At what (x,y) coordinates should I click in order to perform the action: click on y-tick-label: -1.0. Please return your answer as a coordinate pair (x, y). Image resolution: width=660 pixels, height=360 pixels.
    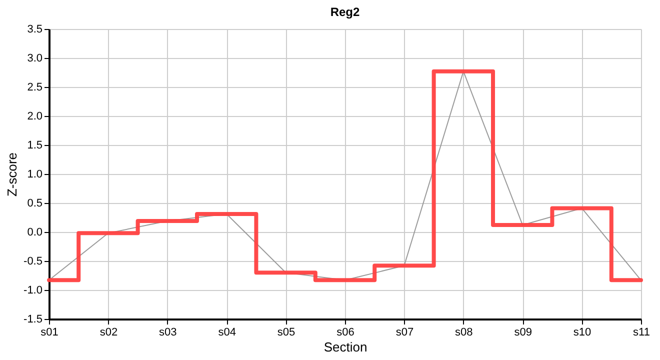
    Looking at the image, I should click on (33, 290).